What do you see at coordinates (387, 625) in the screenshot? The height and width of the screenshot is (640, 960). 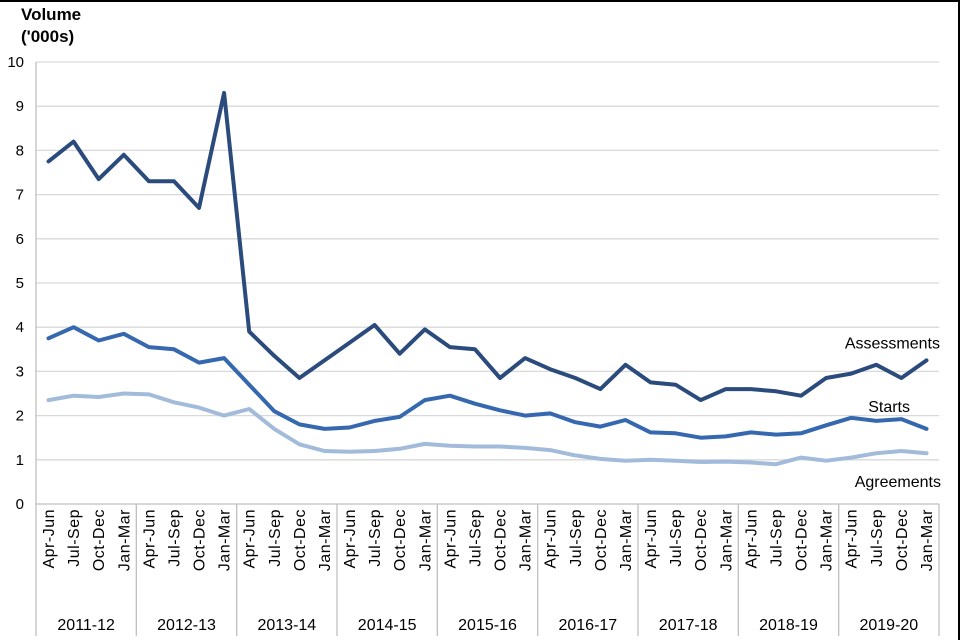 I see `x-year-label-3: 2014-15` at bounding box center [387, 625].